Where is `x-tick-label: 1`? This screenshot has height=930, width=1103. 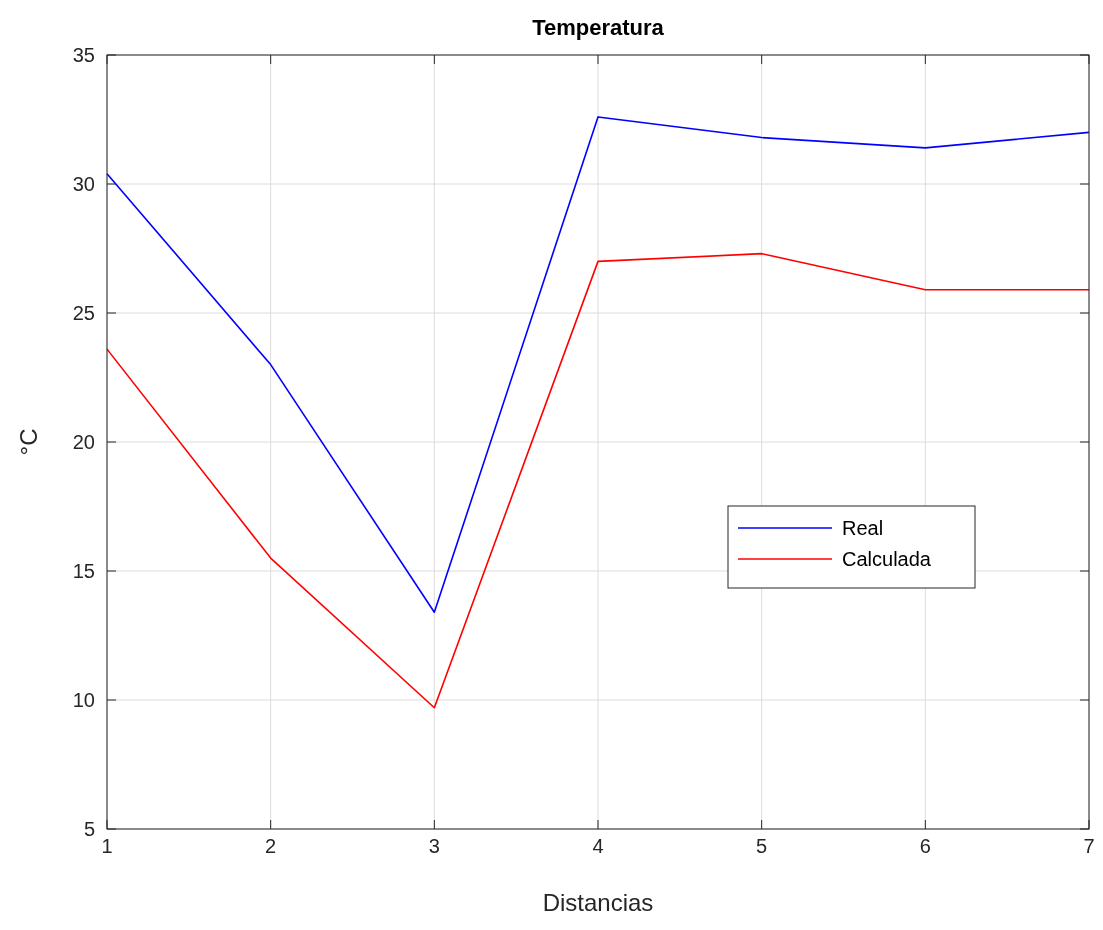
x-tick-label: 1 is located at coordinates (107, 846).